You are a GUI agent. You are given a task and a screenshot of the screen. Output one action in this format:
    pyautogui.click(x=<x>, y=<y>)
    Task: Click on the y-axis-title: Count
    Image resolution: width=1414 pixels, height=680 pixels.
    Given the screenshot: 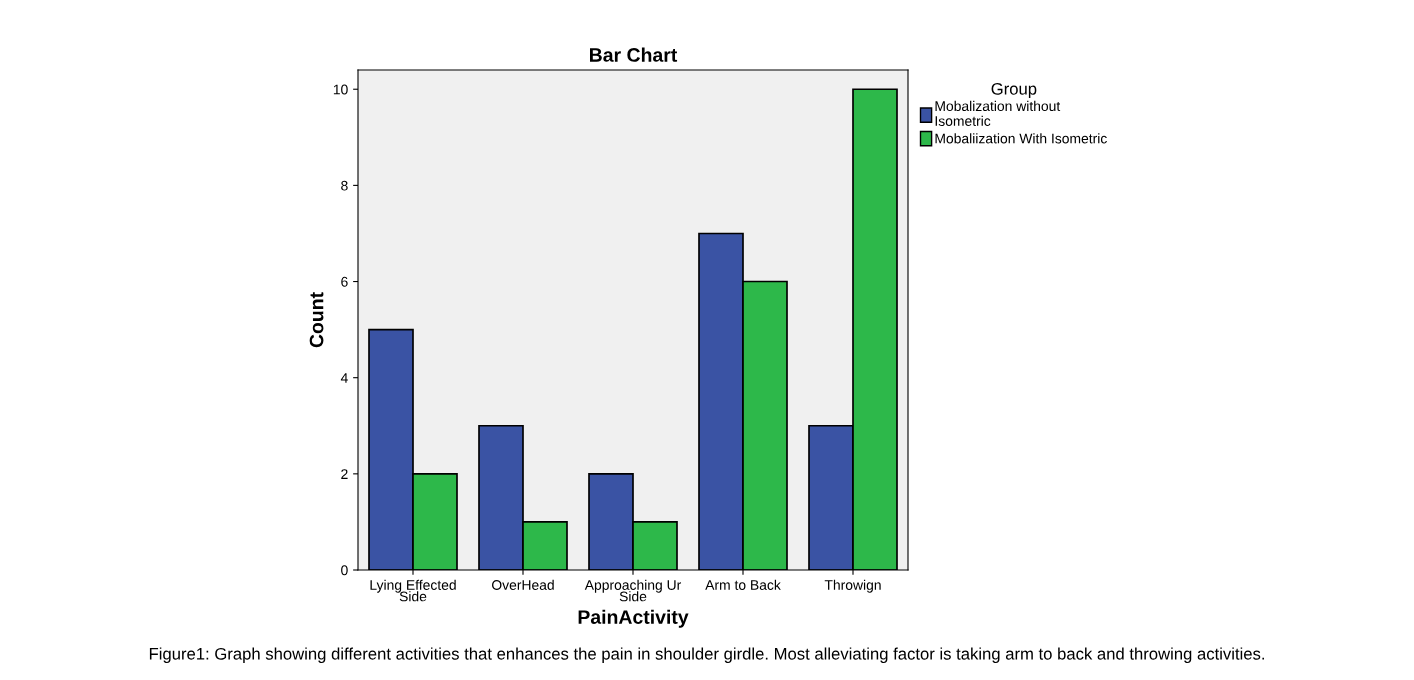 What is the action you would take?
    pyautogui.click(x=316, y=320)
    